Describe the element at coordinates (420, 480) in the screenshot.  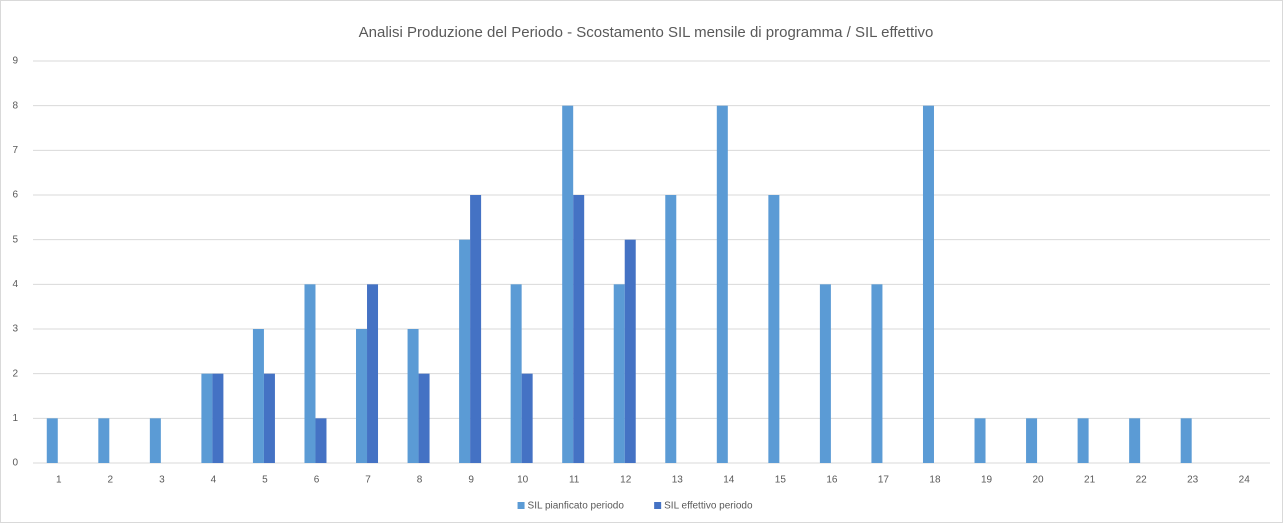
I see `x-tick-label: 8` at that location.